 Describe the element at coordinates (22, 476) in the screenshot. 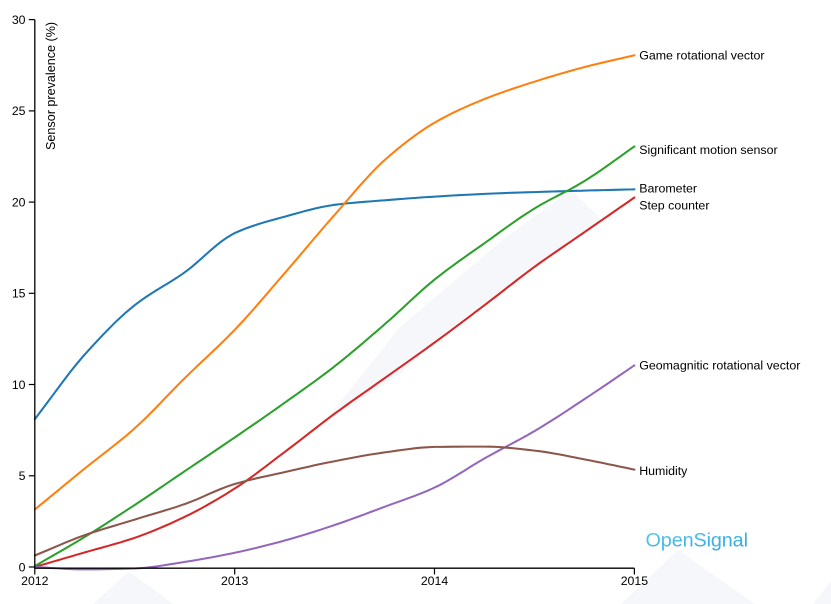

I see `svg-text: 5` at that location.